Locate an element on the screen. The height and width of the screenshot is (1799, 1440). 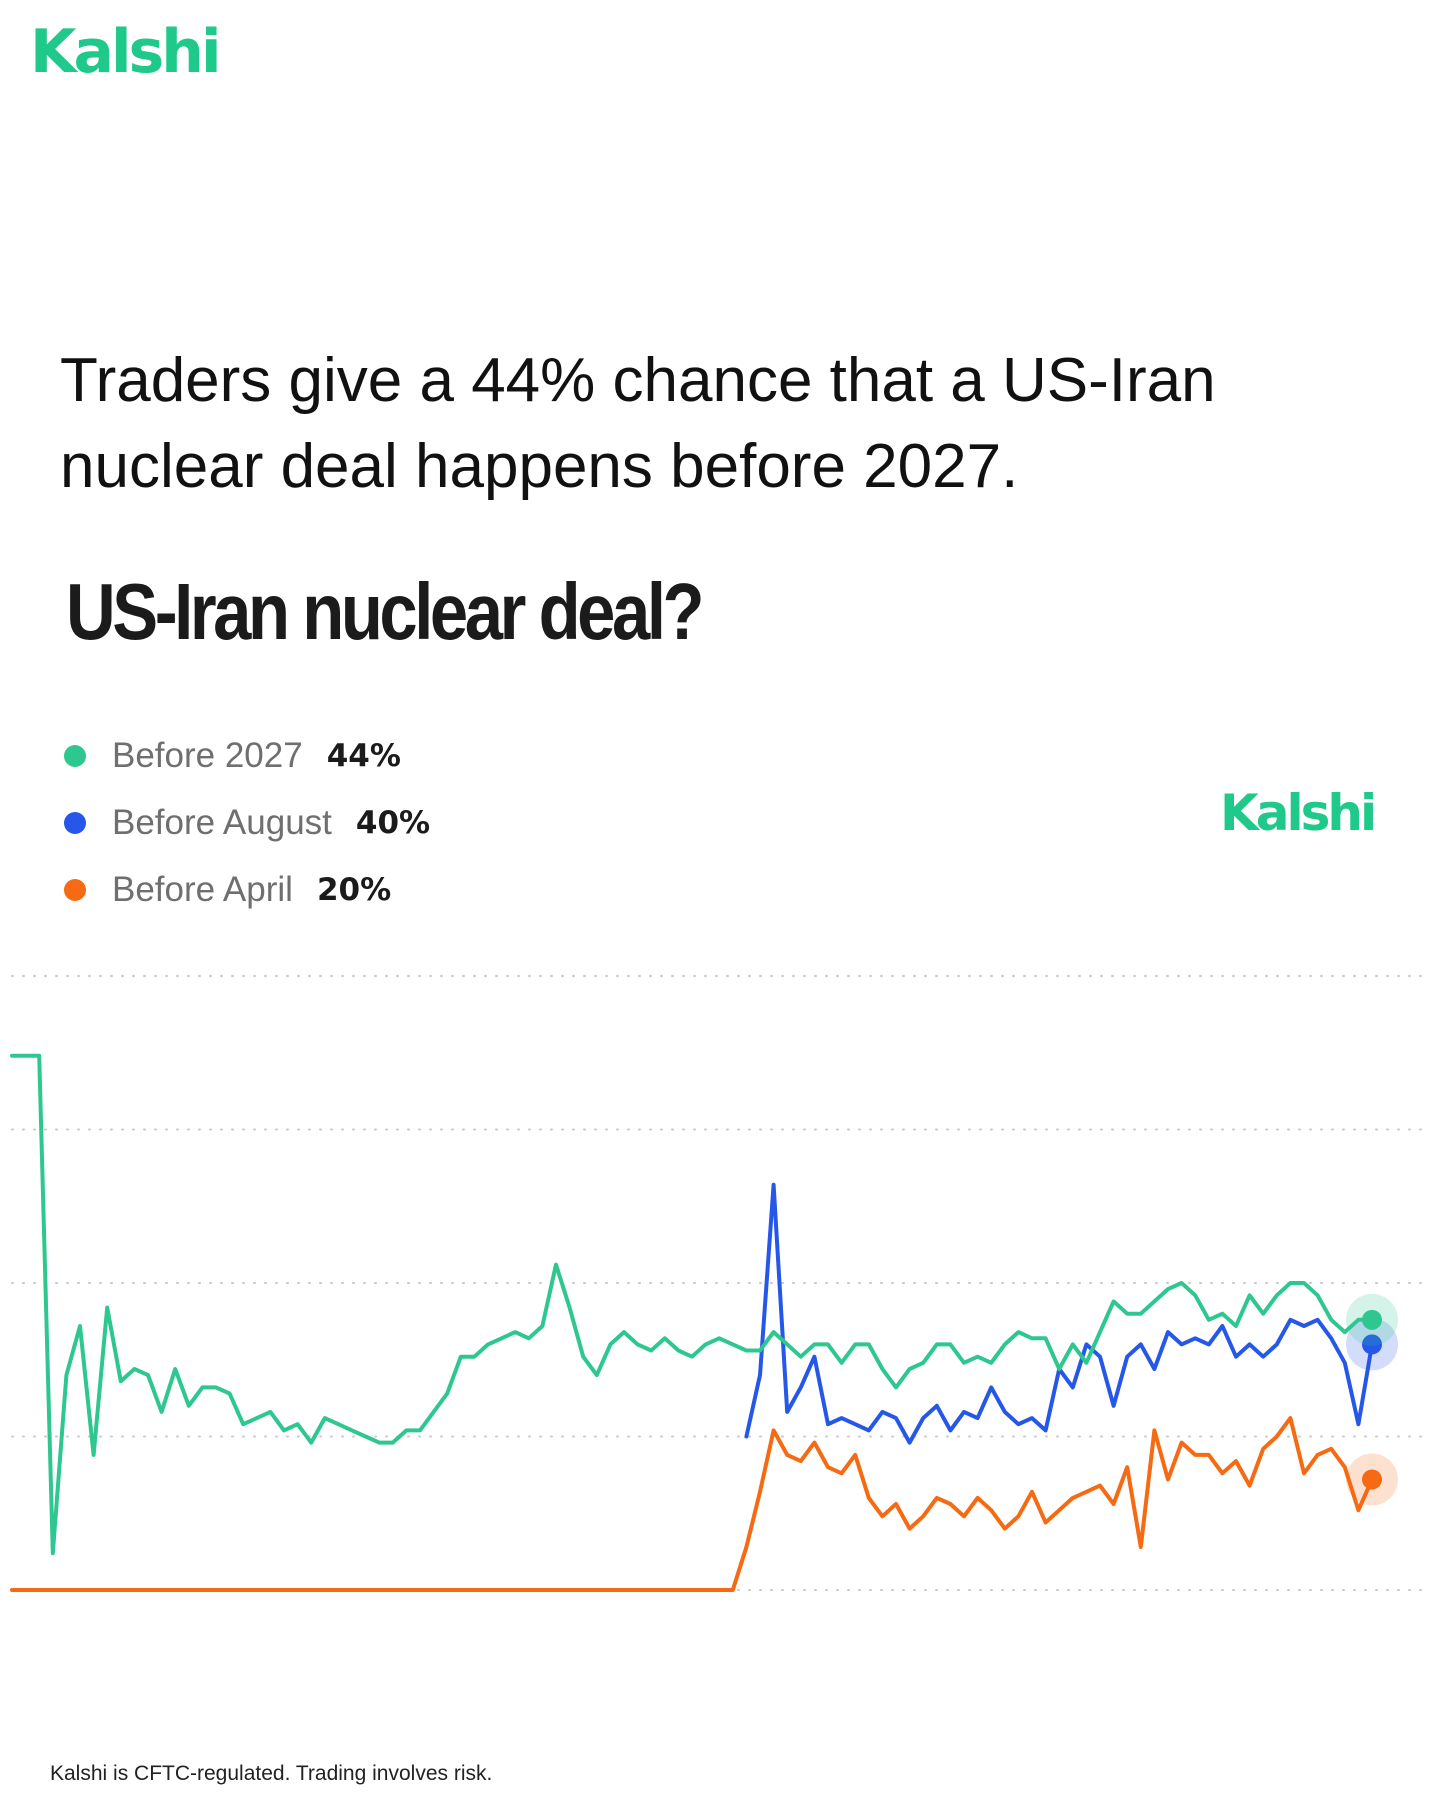
legend-item-before-2027: Before 2027 44% is located at coordinates (247, 755).